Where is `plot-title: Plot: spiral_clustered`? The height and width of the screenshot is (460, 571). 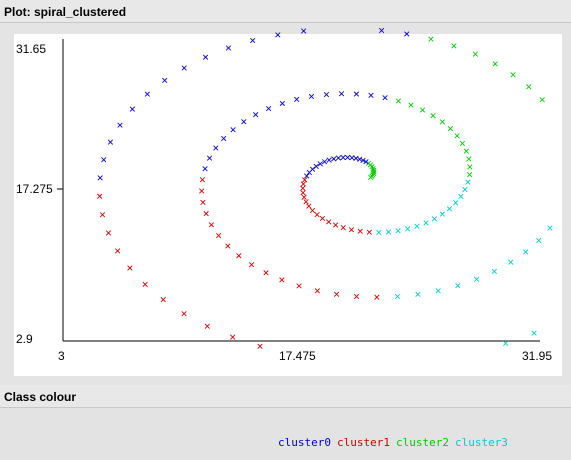
plot-title: Plot: spiral_clustered is located at coordinates (65, 12).